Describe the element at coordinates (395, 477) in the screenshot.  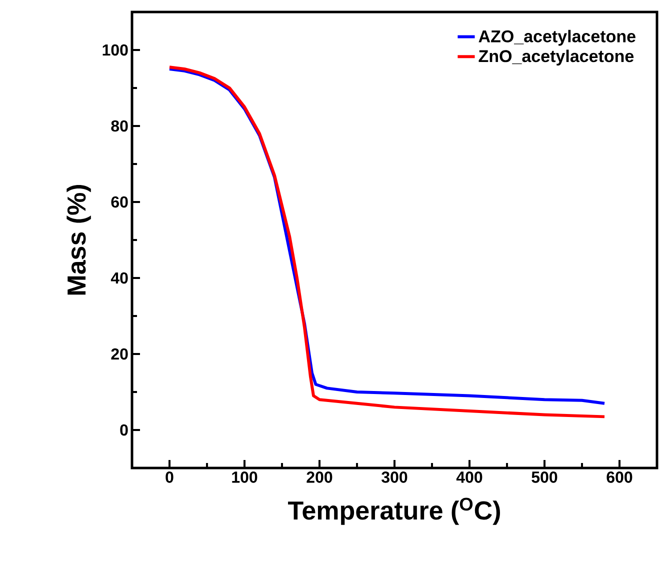
I see `x-tick-label: 300` at that location.